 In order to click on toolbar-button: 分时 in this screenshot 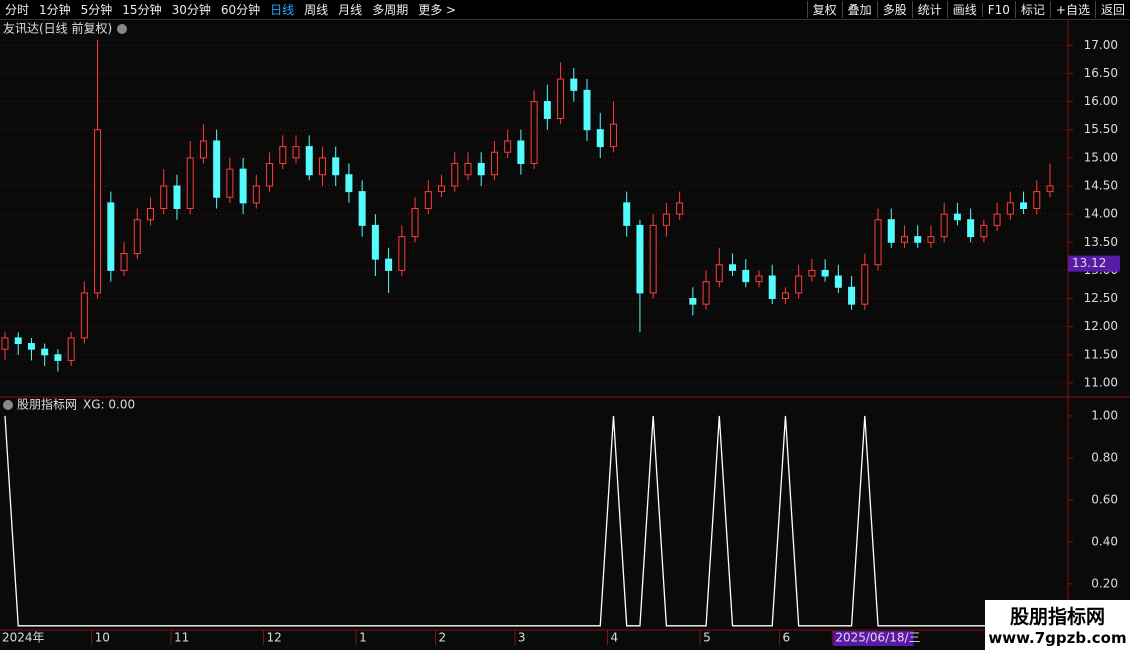, I will do `click(17, 10)`.